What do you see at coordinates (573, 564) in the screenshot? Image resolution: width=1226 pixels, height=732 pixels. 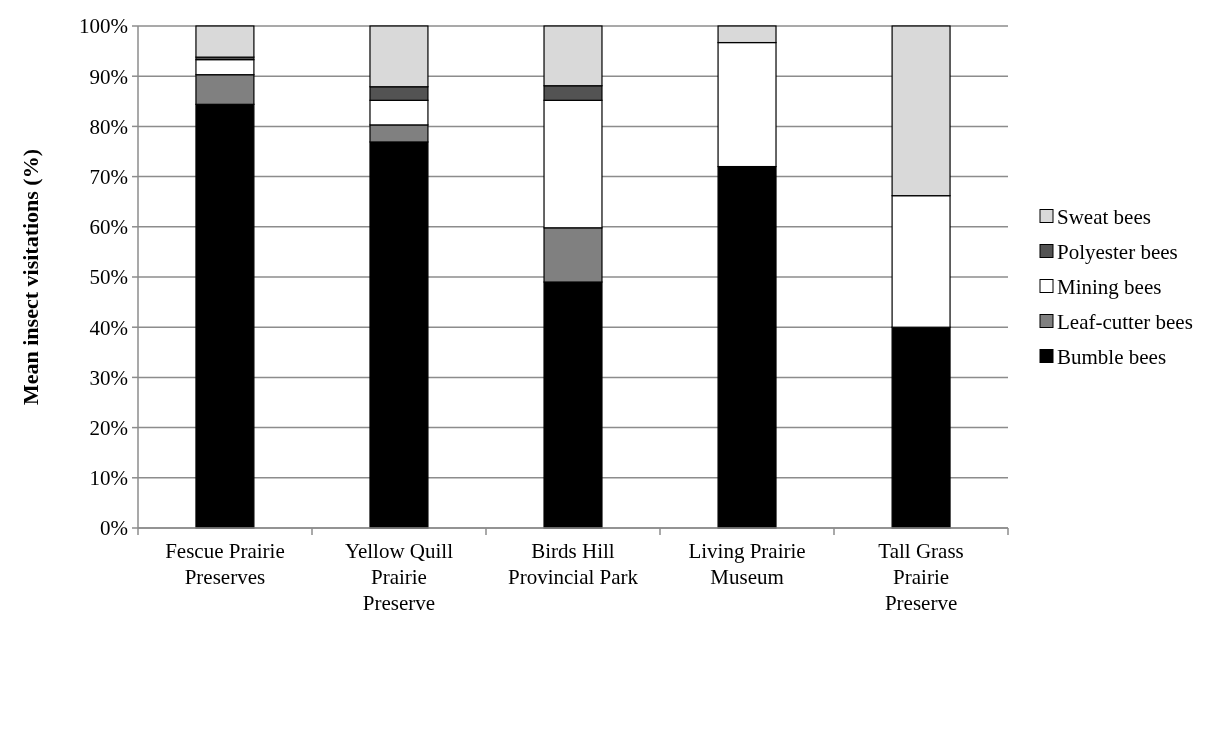 I see `x-tick-label: Birds Hill Provincial Park` at bounding box center [573, 564].